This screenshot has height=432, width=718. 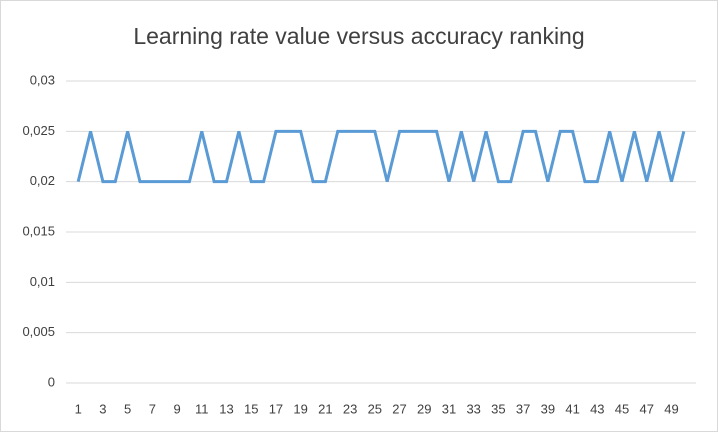 What do you see at coordinates (572, 408) in the screenshot?
I see `x-tick-label: 41` at bounding box center [572, 408].